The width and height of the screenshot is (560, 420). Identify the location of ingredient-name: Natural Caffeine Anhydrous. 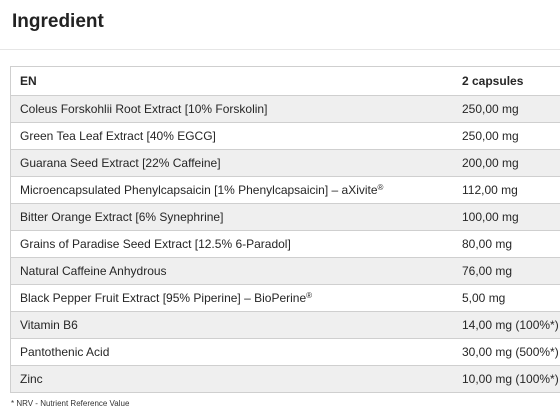
(93, 271).